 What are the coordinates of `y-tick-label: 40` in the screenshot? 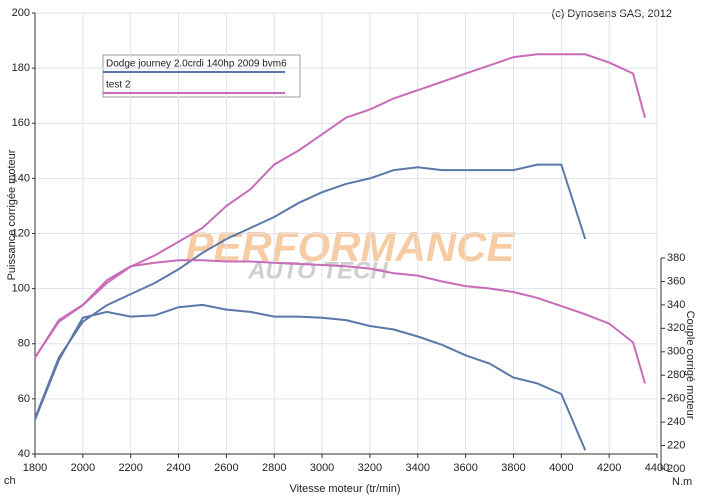 It's located at (24, 454).